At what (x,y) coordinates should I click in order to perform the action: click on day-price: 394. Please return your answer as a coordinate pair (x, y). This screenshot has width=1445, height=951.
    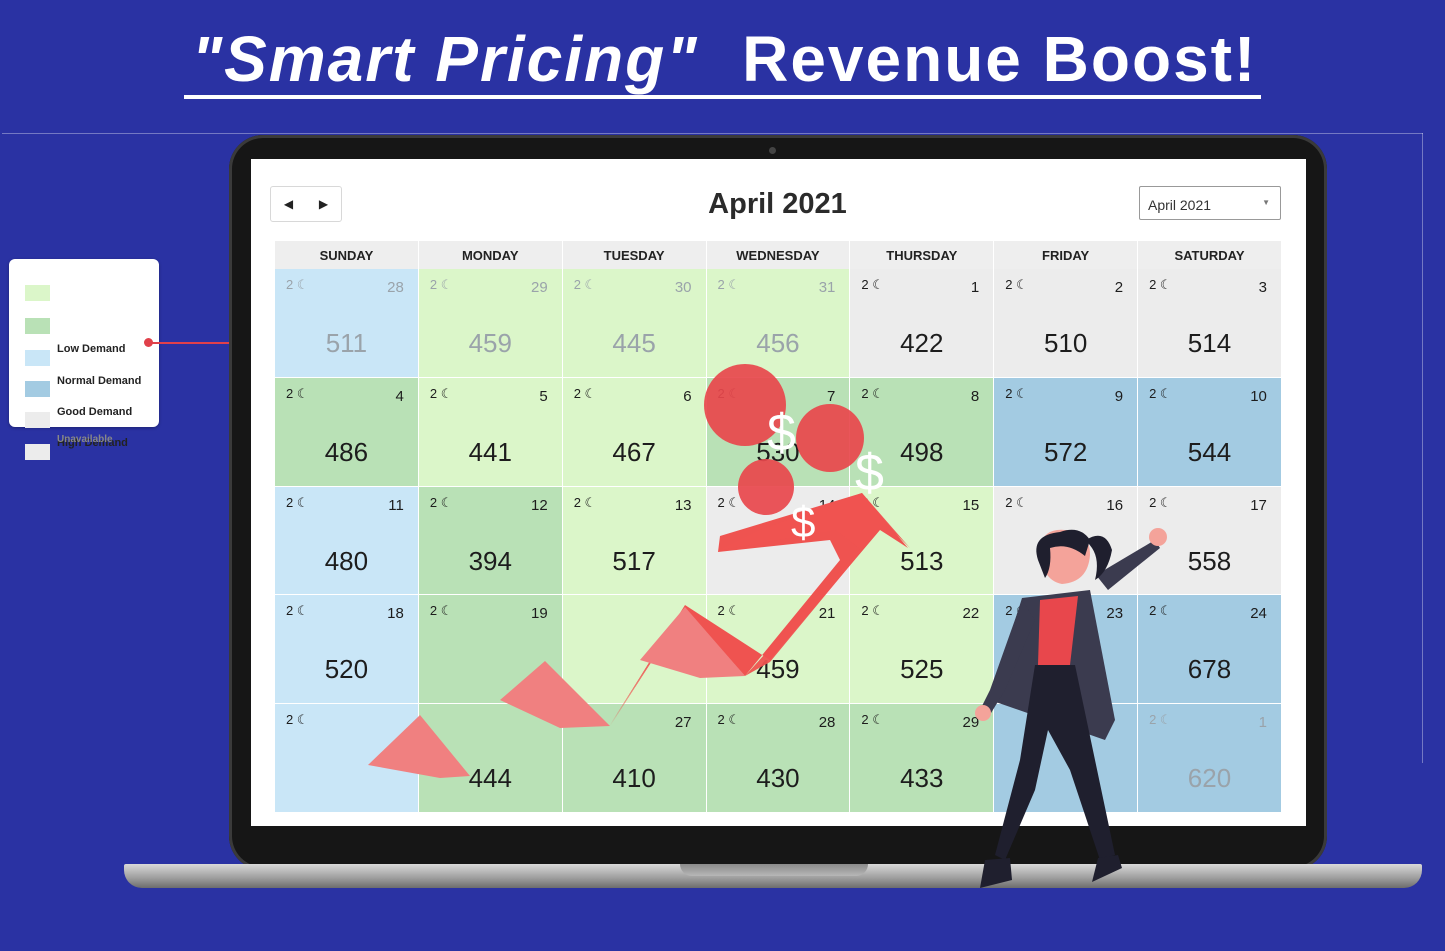
    Looking at the image, I should click on (490, 560).